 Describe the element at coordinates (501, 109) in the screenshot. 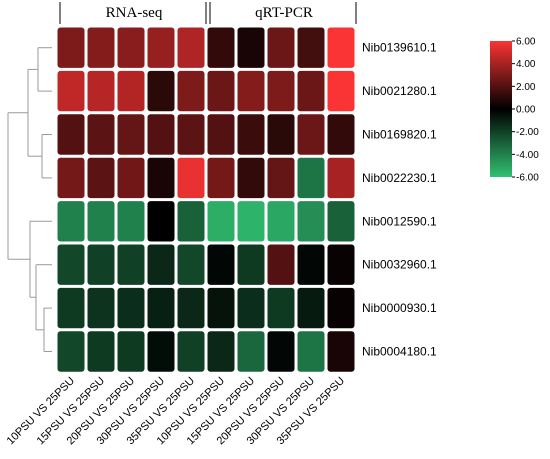

I see `colorbar-gradient` at that location.